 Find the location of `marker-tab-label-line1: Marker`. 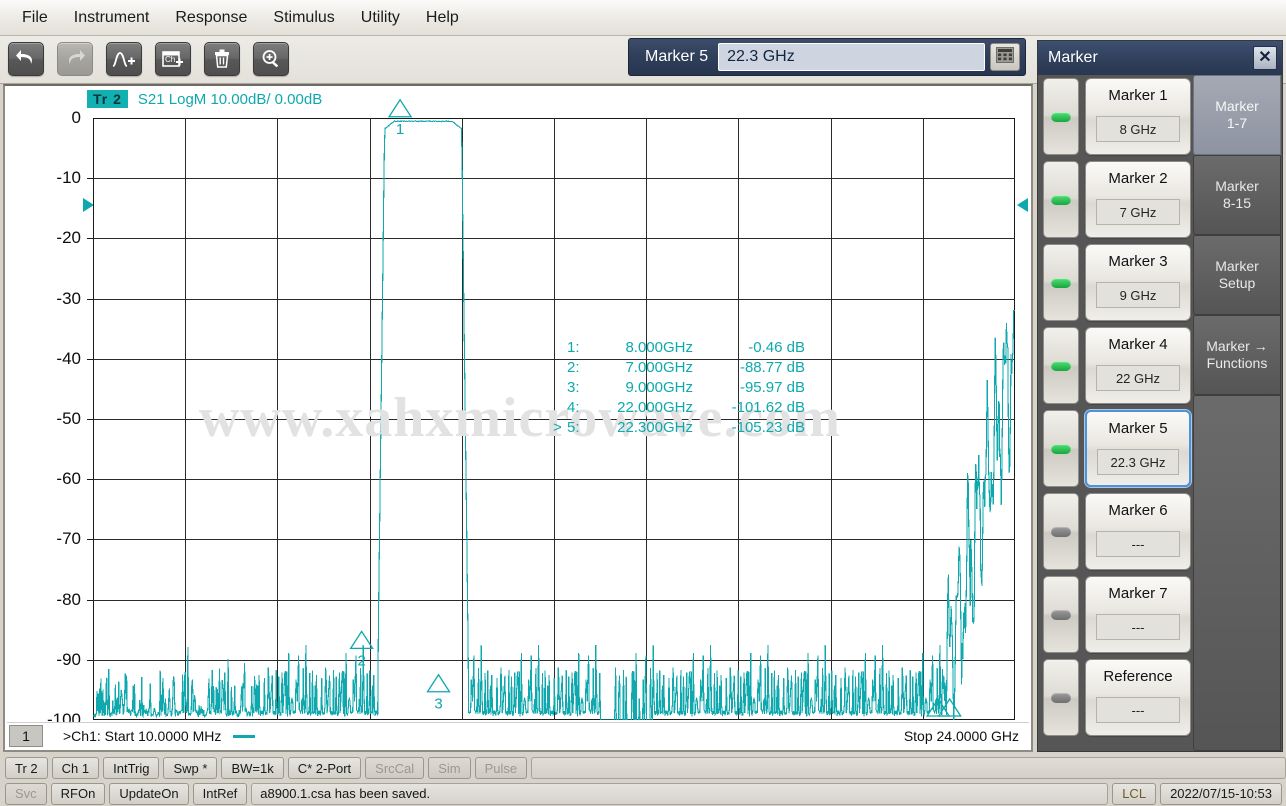

marker-tab-label-line1: Marker is located at coordinates (1237, 106).